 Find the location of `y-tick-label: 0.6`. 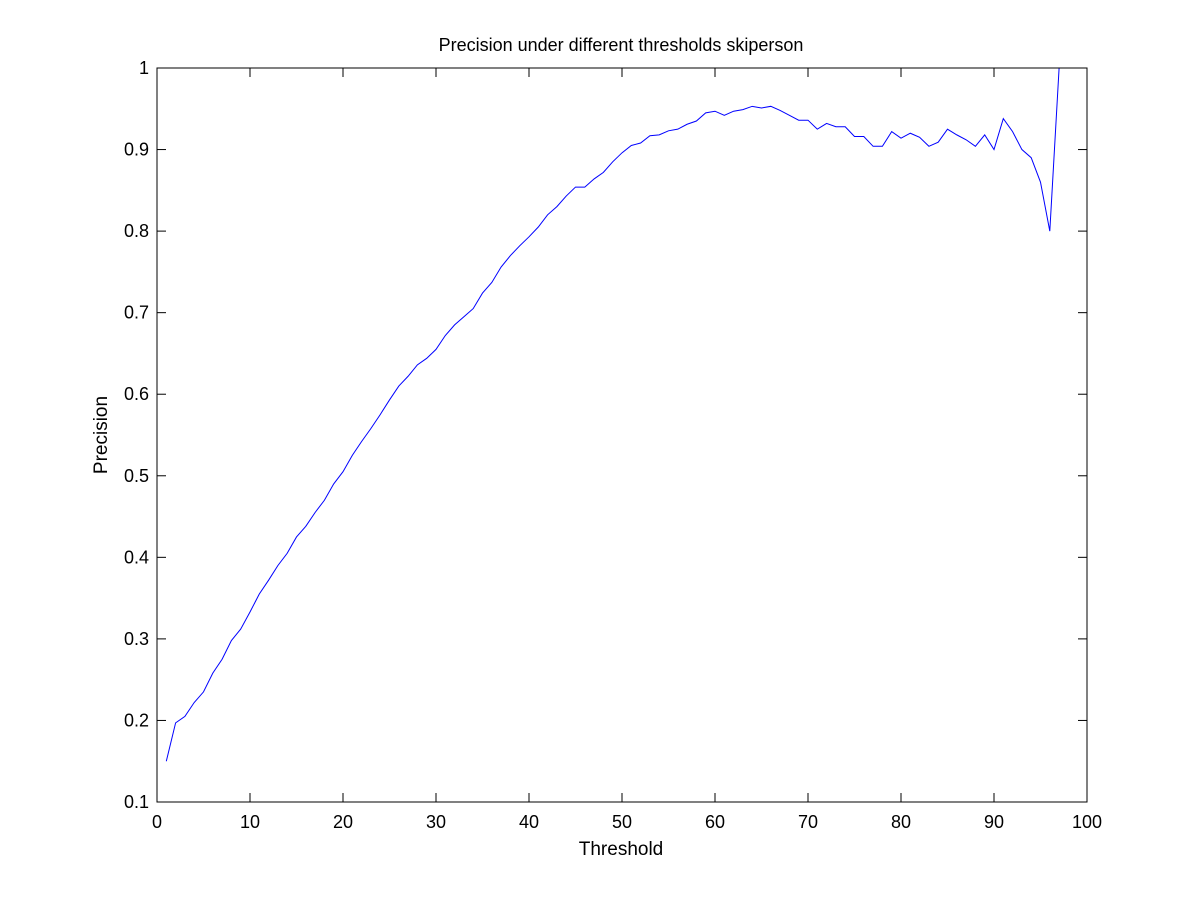

y-tick-label: 0.6 is located at coordinates (136, 394).